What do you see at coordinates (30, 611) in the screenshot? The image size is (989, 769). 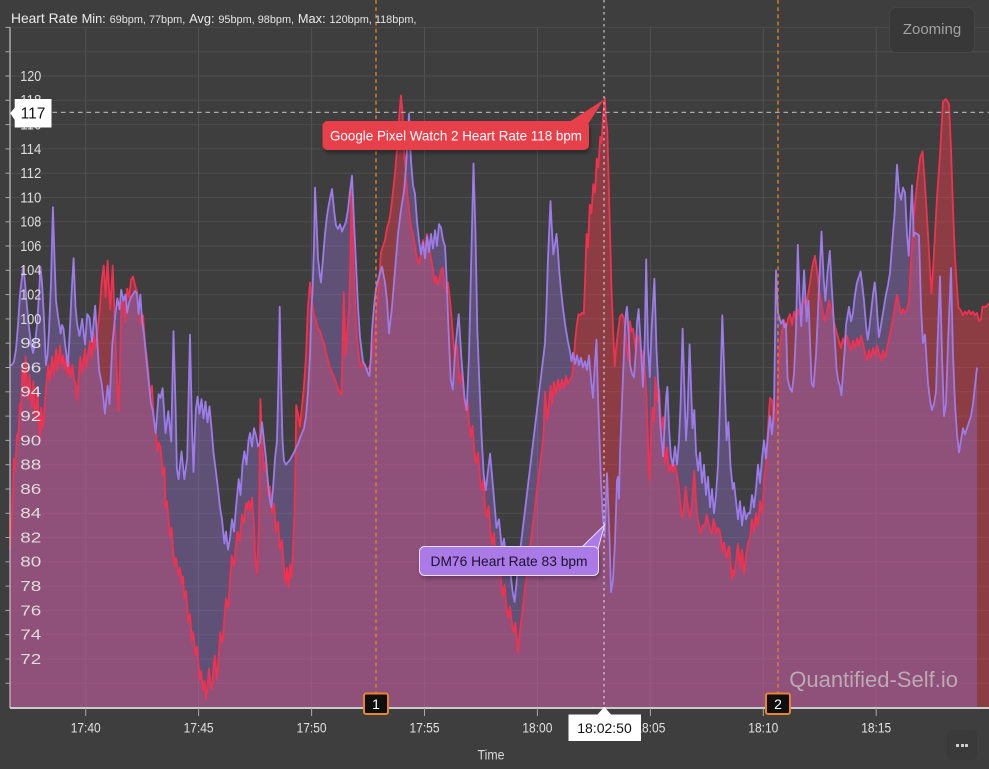 I see `svg-text: 76` at bounding box center [30, 611].